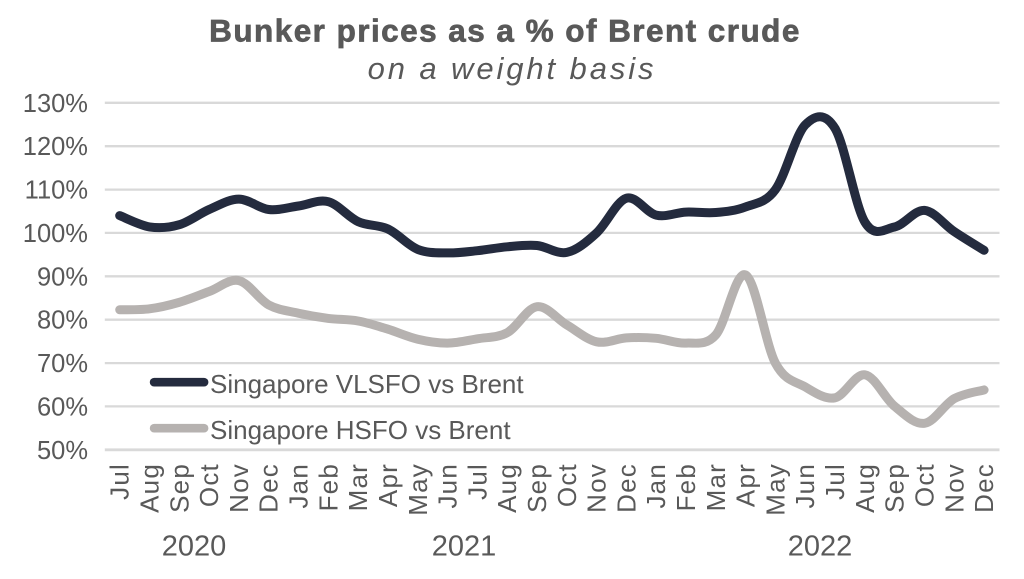  I want to click on svg-text: Singapore HSFO vs Brent, so click(360, 430).